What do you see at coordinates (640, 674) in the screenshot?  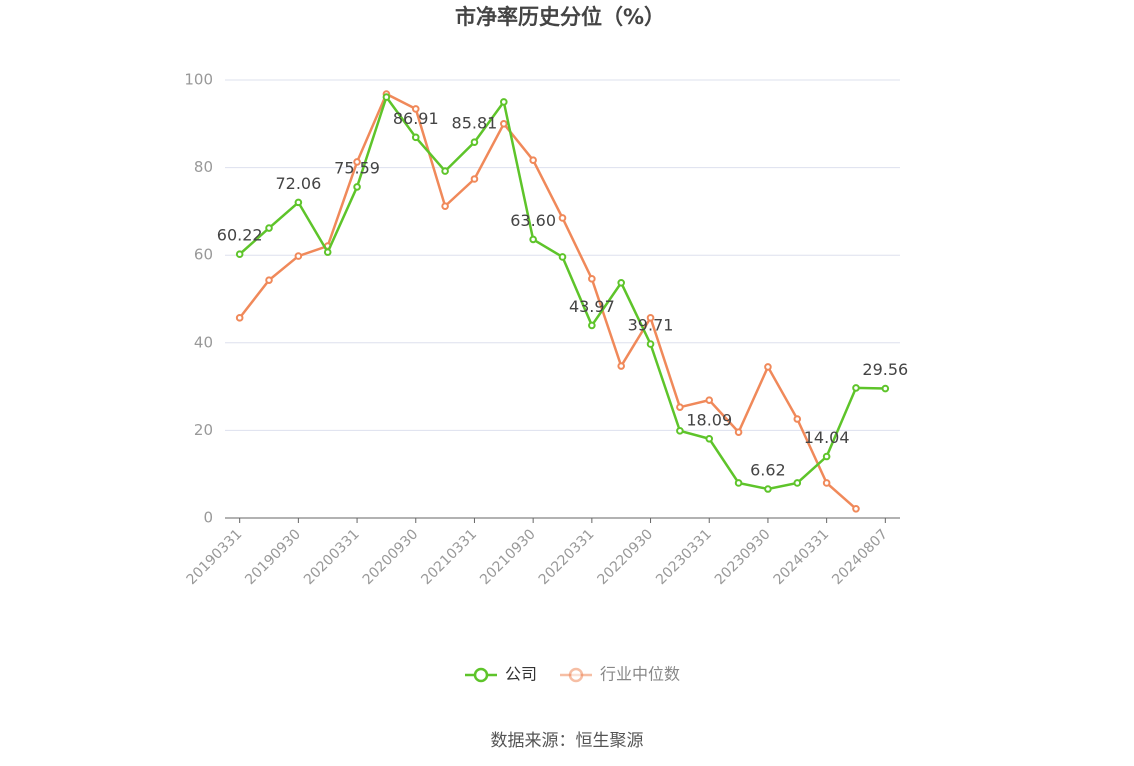 I see `legend-label: 行业中位数` at bounding box center [640, 674].